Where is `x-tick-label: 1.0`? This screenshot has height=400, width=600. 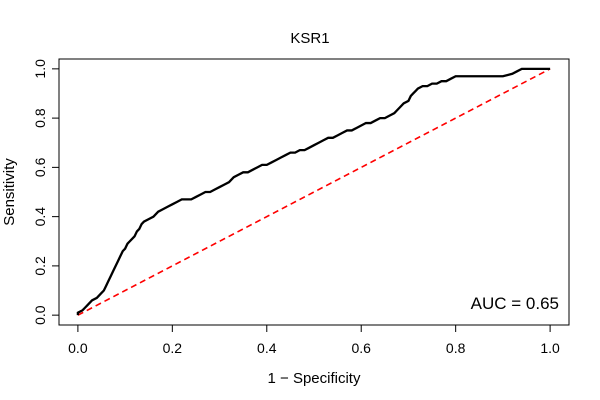
x-tick-label: 1.0 is located at coordinates (550, 348).